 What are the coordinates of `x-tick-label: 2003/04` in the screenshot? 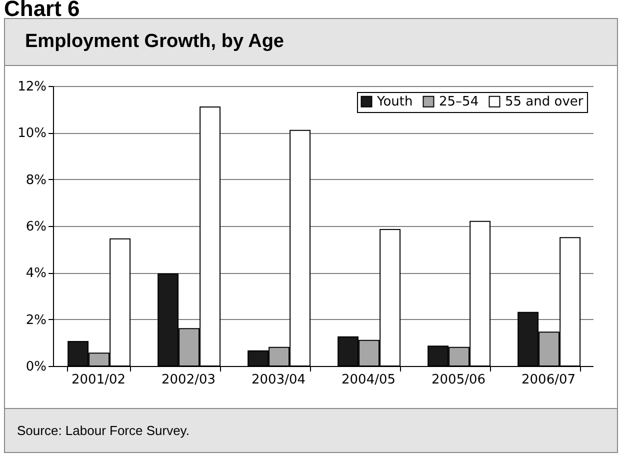 It's located at (278, 380).